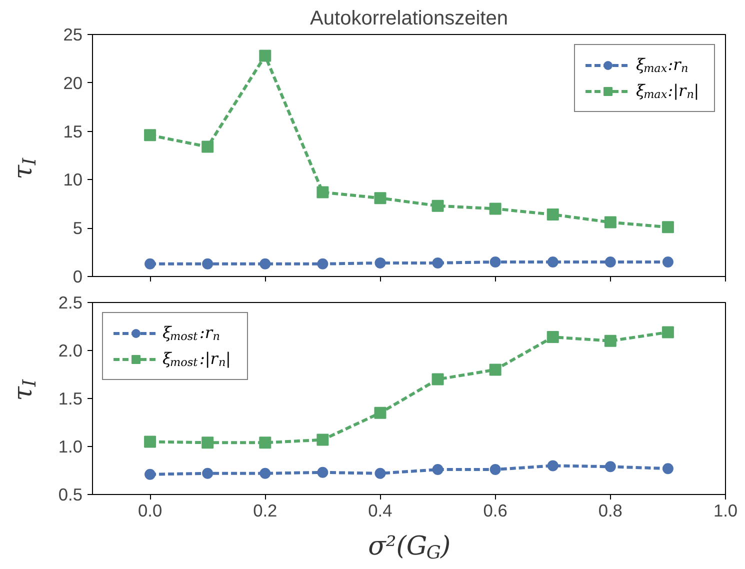  Describe the element at coordinates (150, 510) in the screenshot. I see `x-tick-label: 0.0` at that location.